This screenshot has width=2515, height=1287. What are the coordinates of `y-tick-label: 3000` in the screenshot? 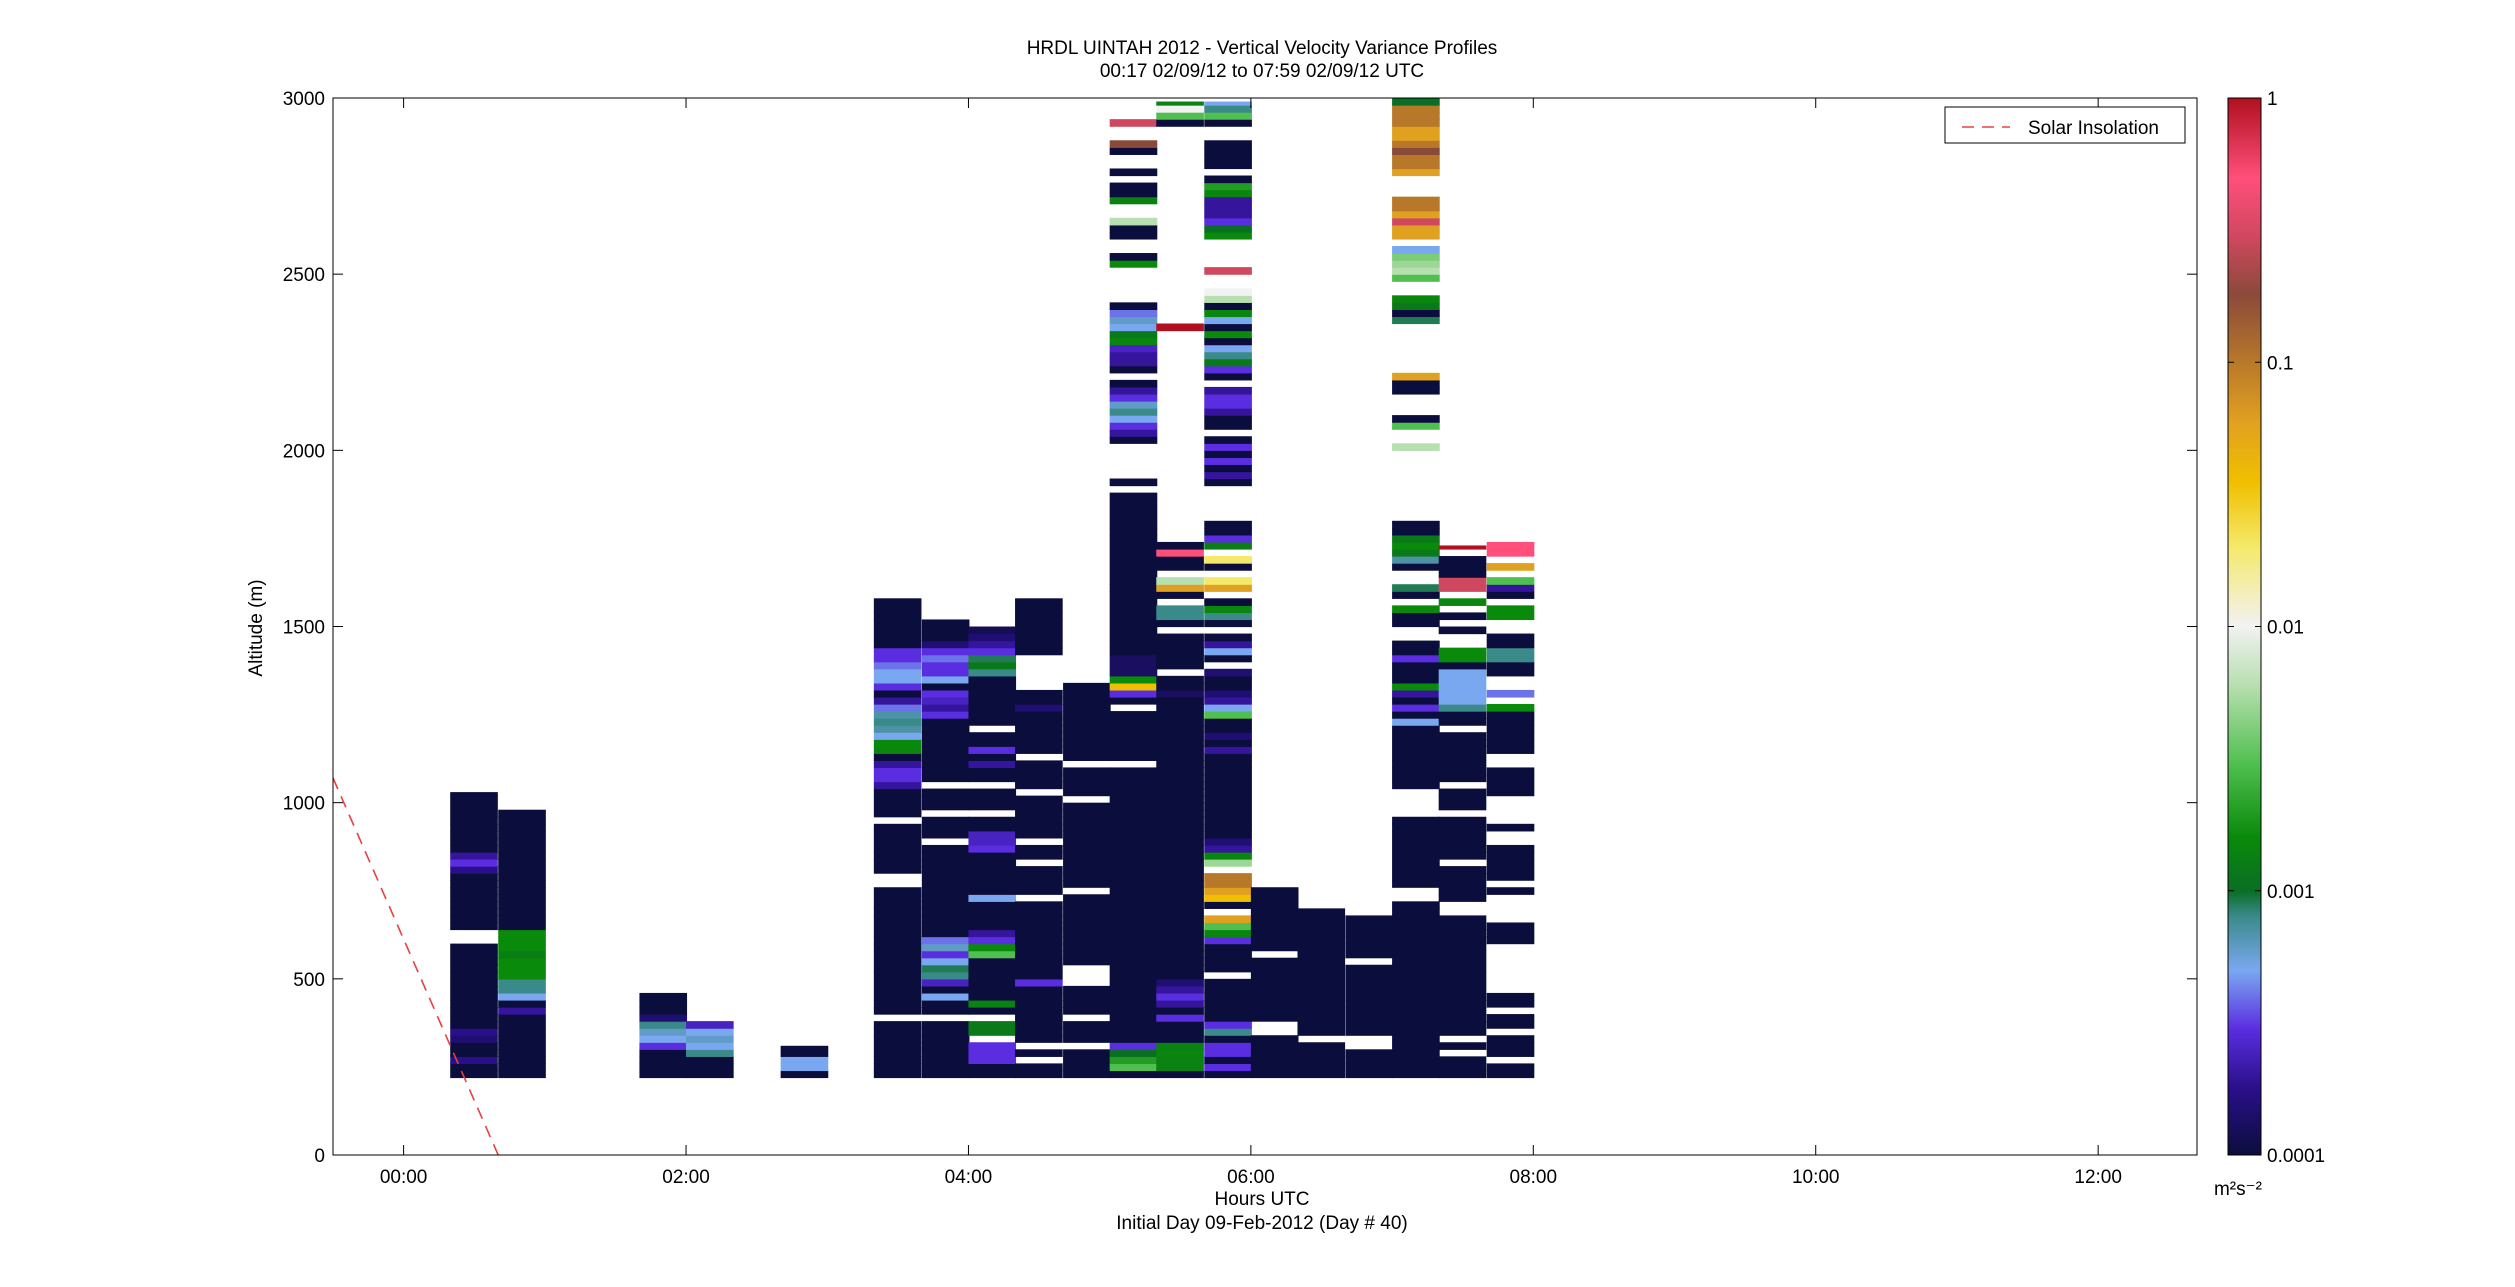 It's located at (304, 99).